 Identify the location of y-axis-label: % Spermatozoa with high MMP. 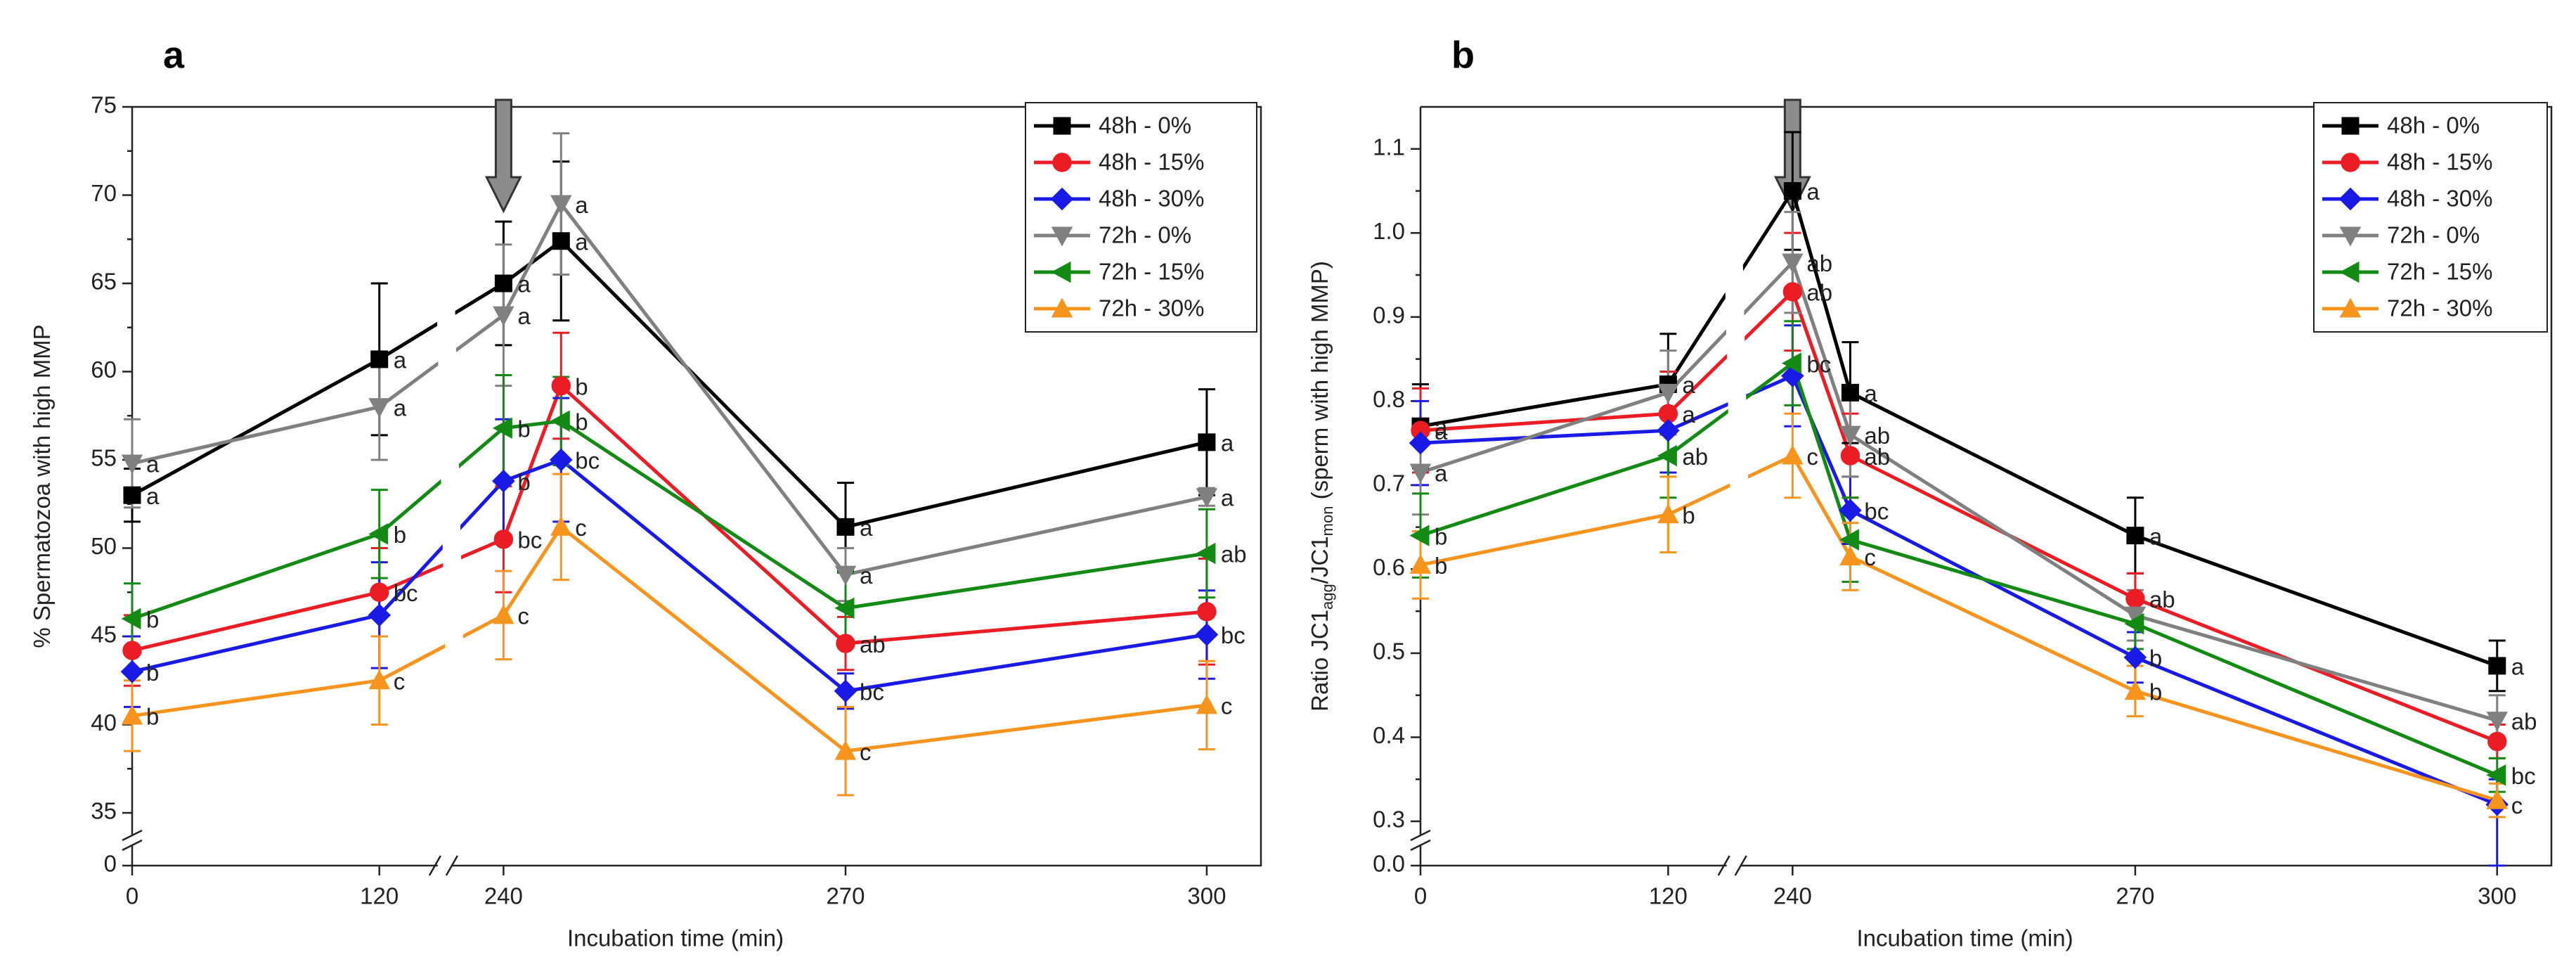
(42, 486).